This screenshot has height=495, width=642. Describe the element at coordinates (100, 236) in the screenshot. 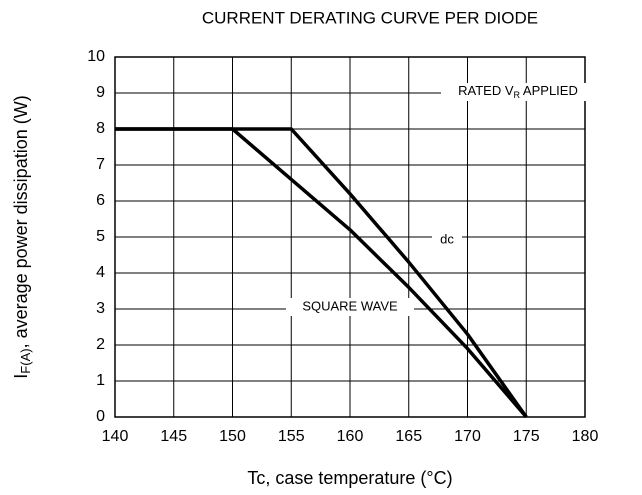

I see `y-tick-label: 5` at that location.